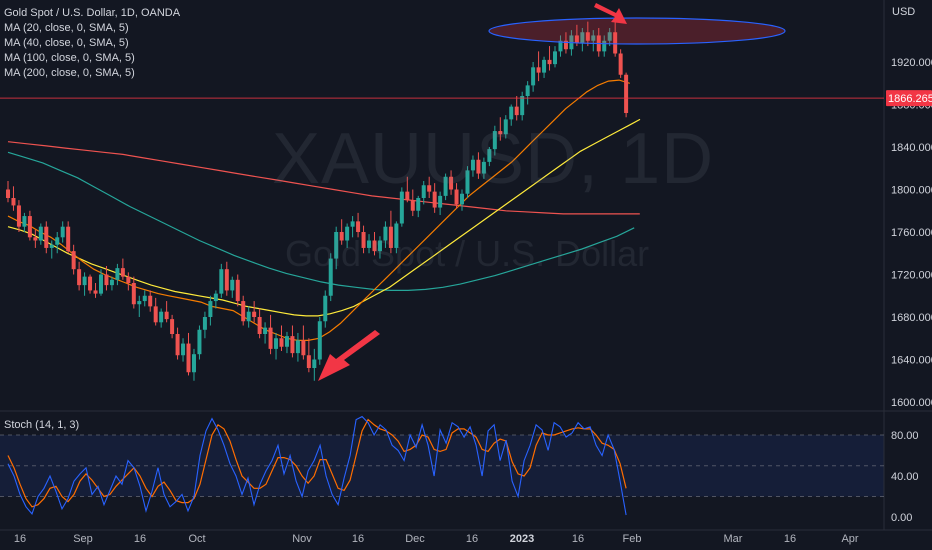 This screenshot has width=932, height=550. Describe the element at coordinates (92, 13) in the screenshot. I see `legend-symbol: Gold Spot / U.S. Dollar, 1D, OANDA` at that location.